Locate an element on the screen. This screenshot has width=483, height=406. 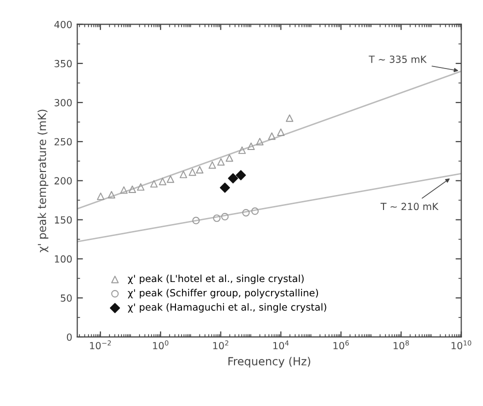
x-tick-label: 10$^{0}$ is located at coordinates (160, 345).